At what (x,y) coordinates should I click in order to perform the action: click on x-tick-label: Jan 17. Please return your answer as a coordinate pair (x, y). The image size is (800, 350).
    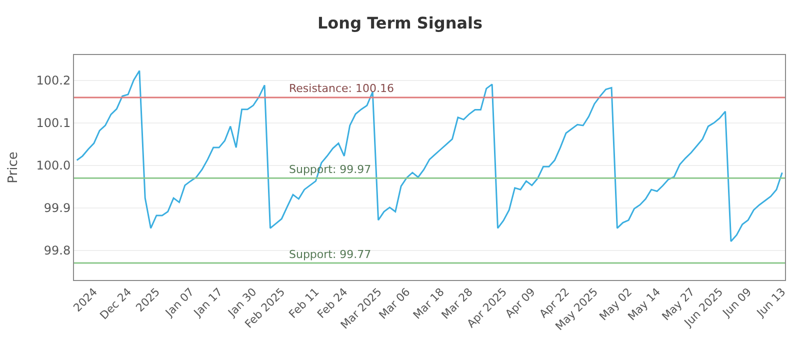
    Looking at the image, I should click on (208, 303).